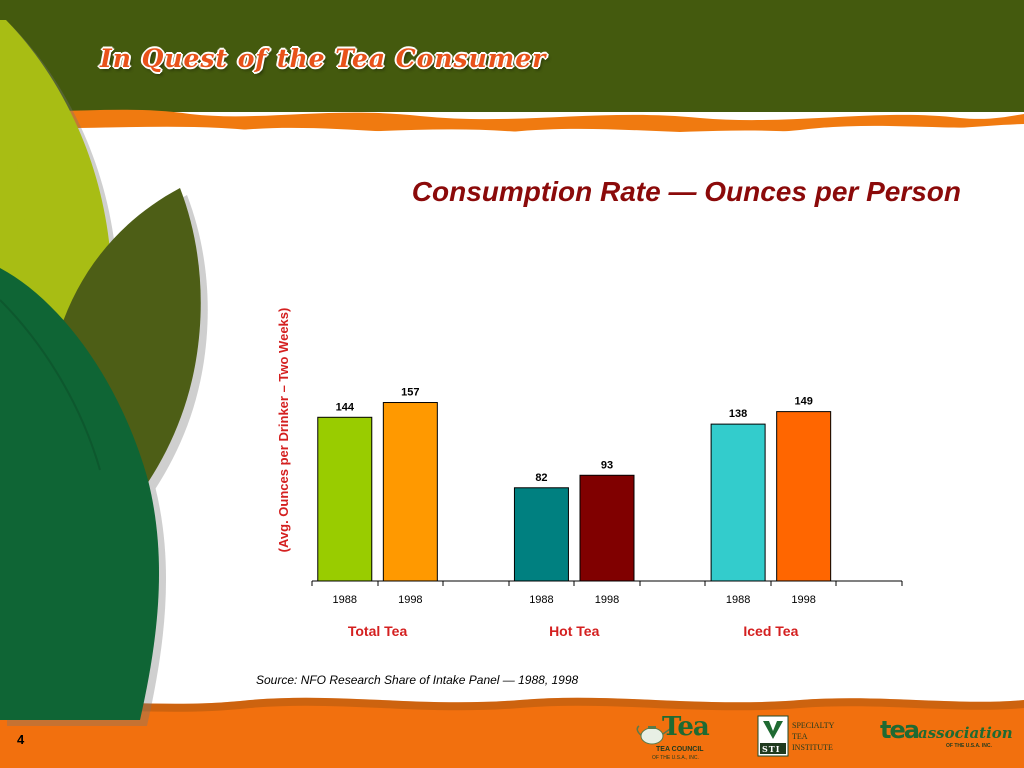  Describe the element at coordinates (541, 478) in the screenshot. I see `bar-value-label: 82` at that location.